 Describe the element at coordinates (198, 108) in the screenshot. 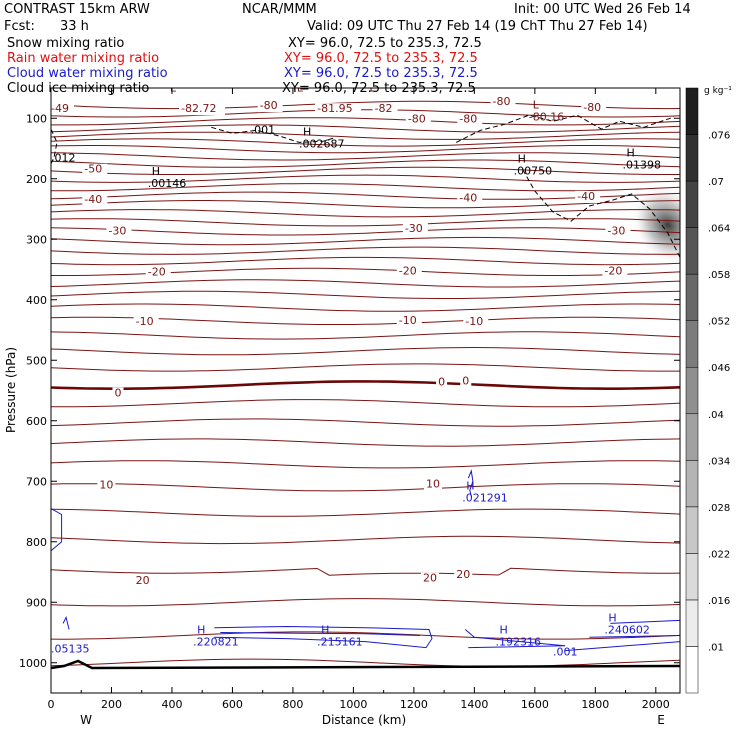

I see `temperature-contour-label: -82.72` at that location.